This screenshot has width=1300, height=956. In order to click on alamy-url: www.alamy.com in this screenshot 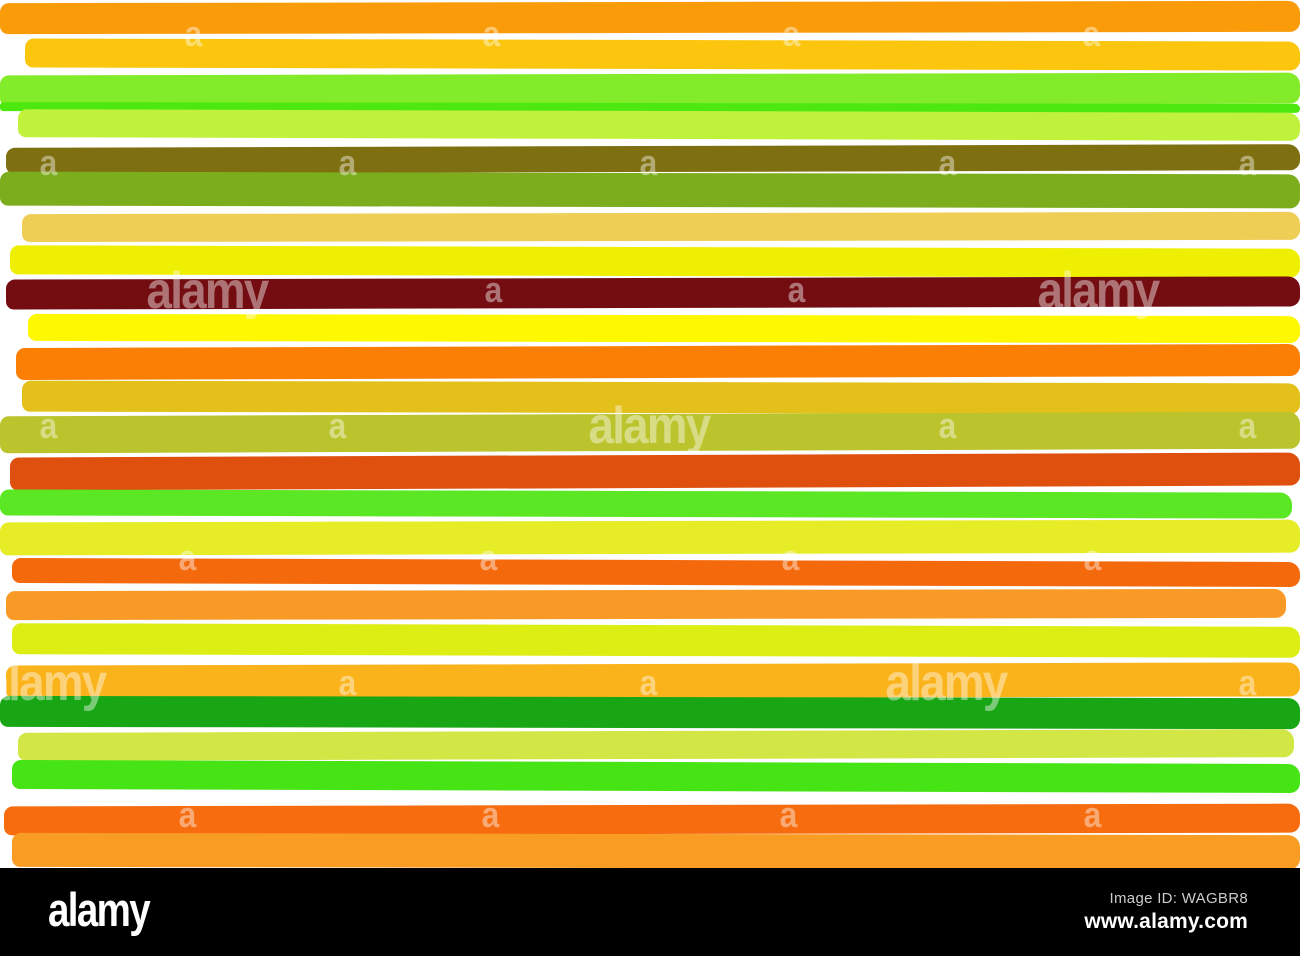, I will do `click(1166, 921)`.